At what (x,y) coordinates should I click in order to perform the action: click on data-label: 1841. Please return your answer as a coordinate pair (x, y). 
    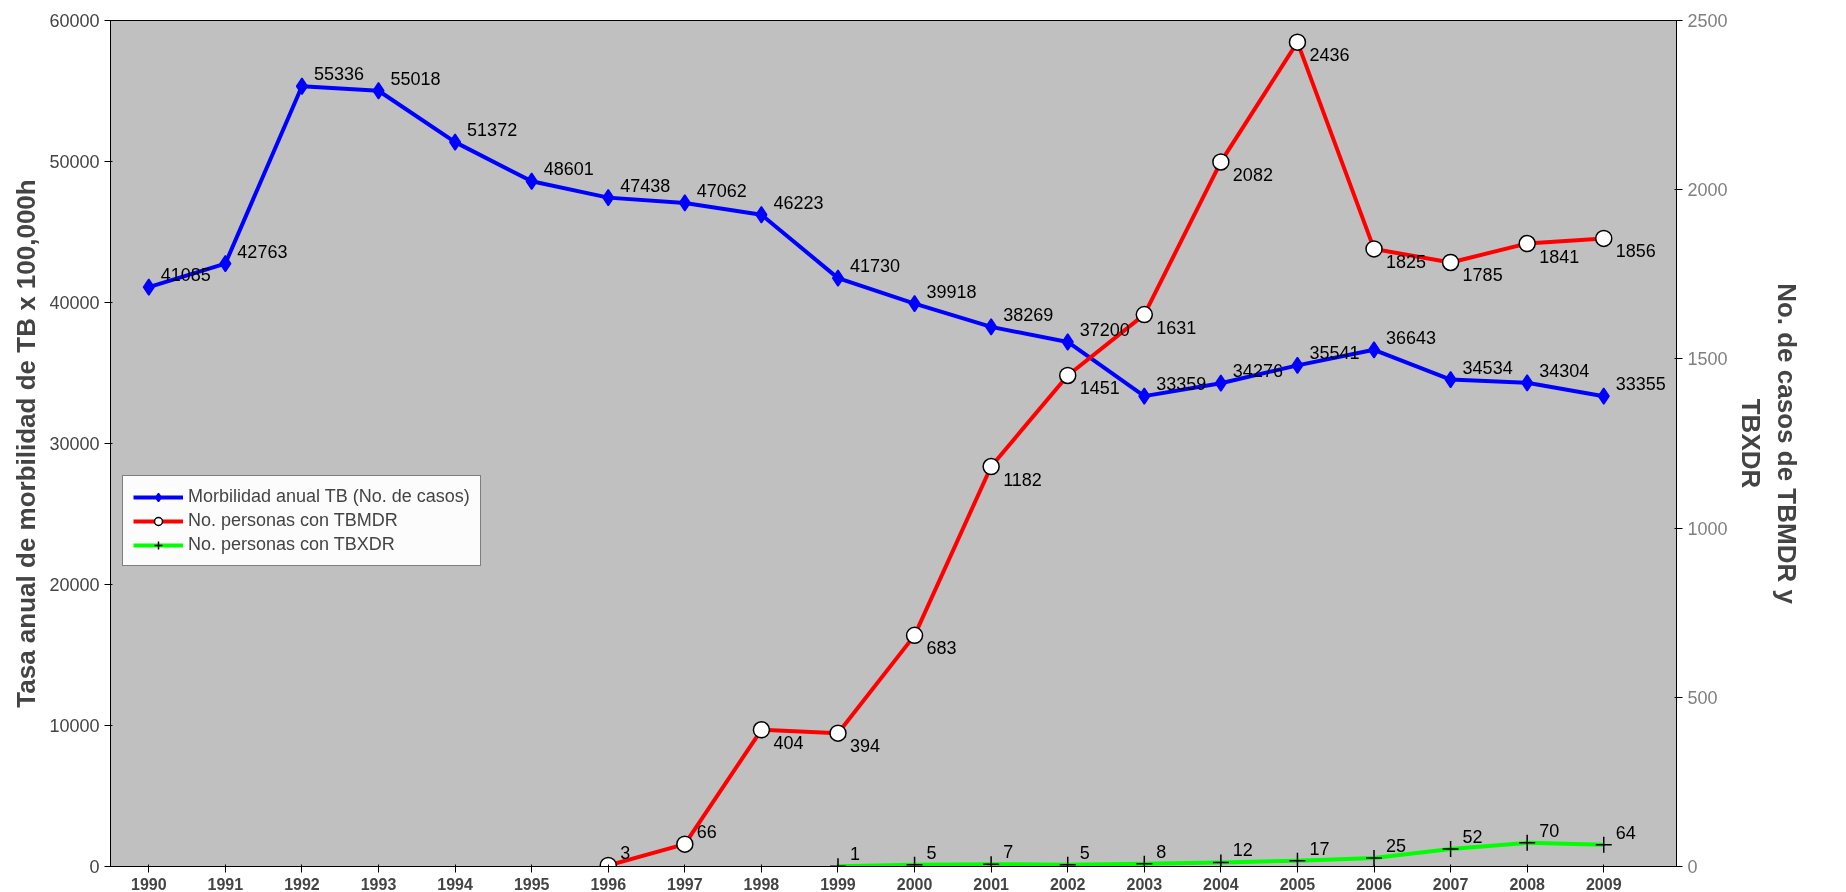
    Looking at the image, I should click on (1559, 256).